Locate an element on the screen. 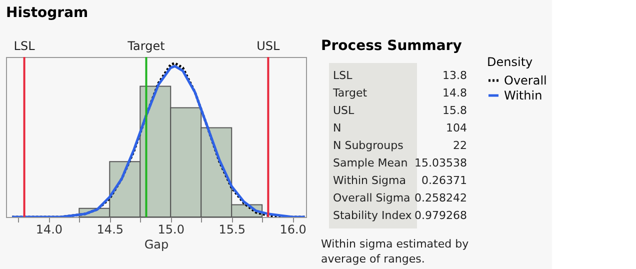  category-label: LSL is located at coordinates (343, 75).